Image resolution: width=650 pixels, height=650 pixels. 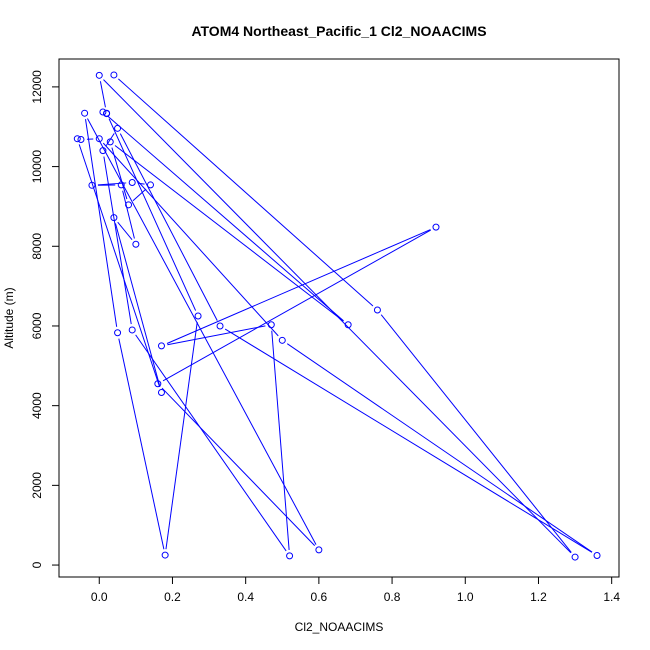 I want to click on y-axis-label: Altitude (m), so click(x=9, y=317).